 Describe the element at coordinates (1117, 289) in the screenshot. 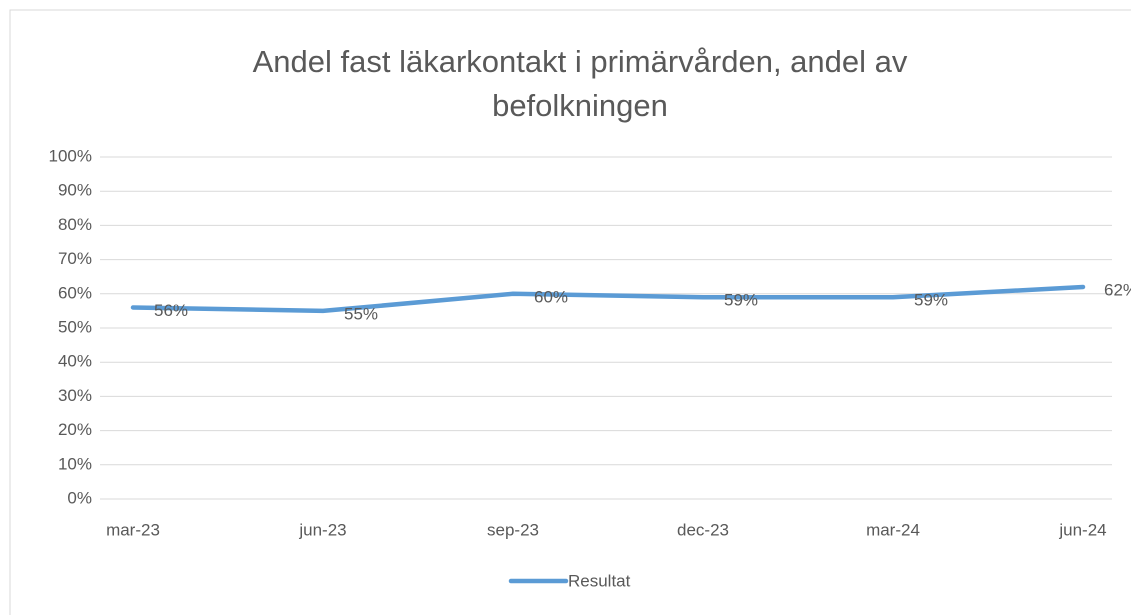

I see `data-label: 62%` at that location.